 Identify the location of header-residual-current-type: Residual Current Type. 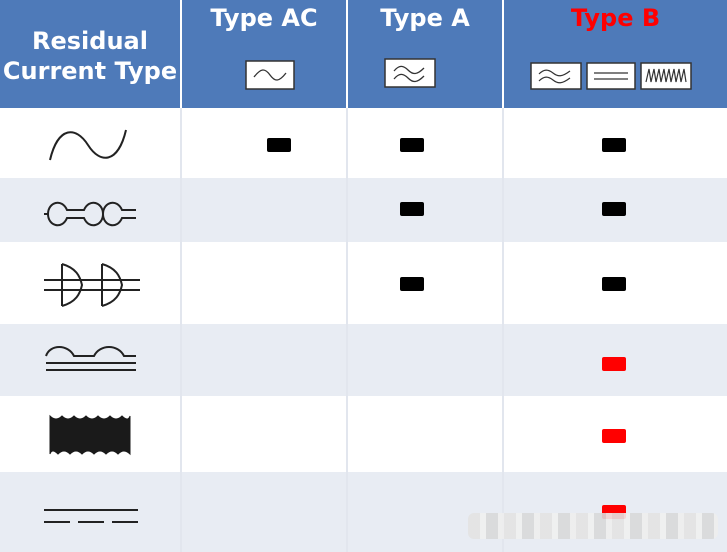
(90, 54).